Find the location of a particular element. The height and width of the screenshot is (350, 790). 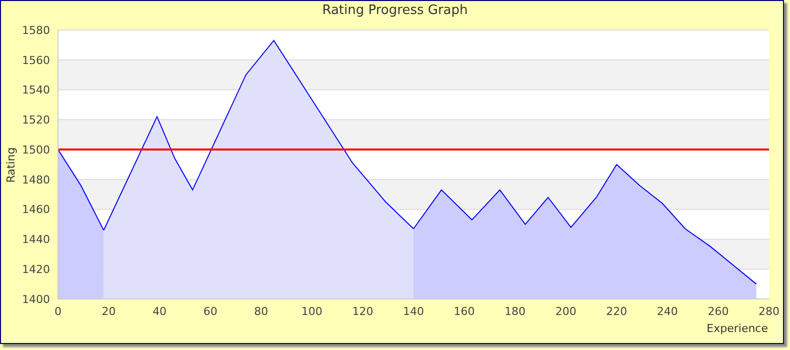

y-tick-label: 1400 is located at coordinates (36, 299).